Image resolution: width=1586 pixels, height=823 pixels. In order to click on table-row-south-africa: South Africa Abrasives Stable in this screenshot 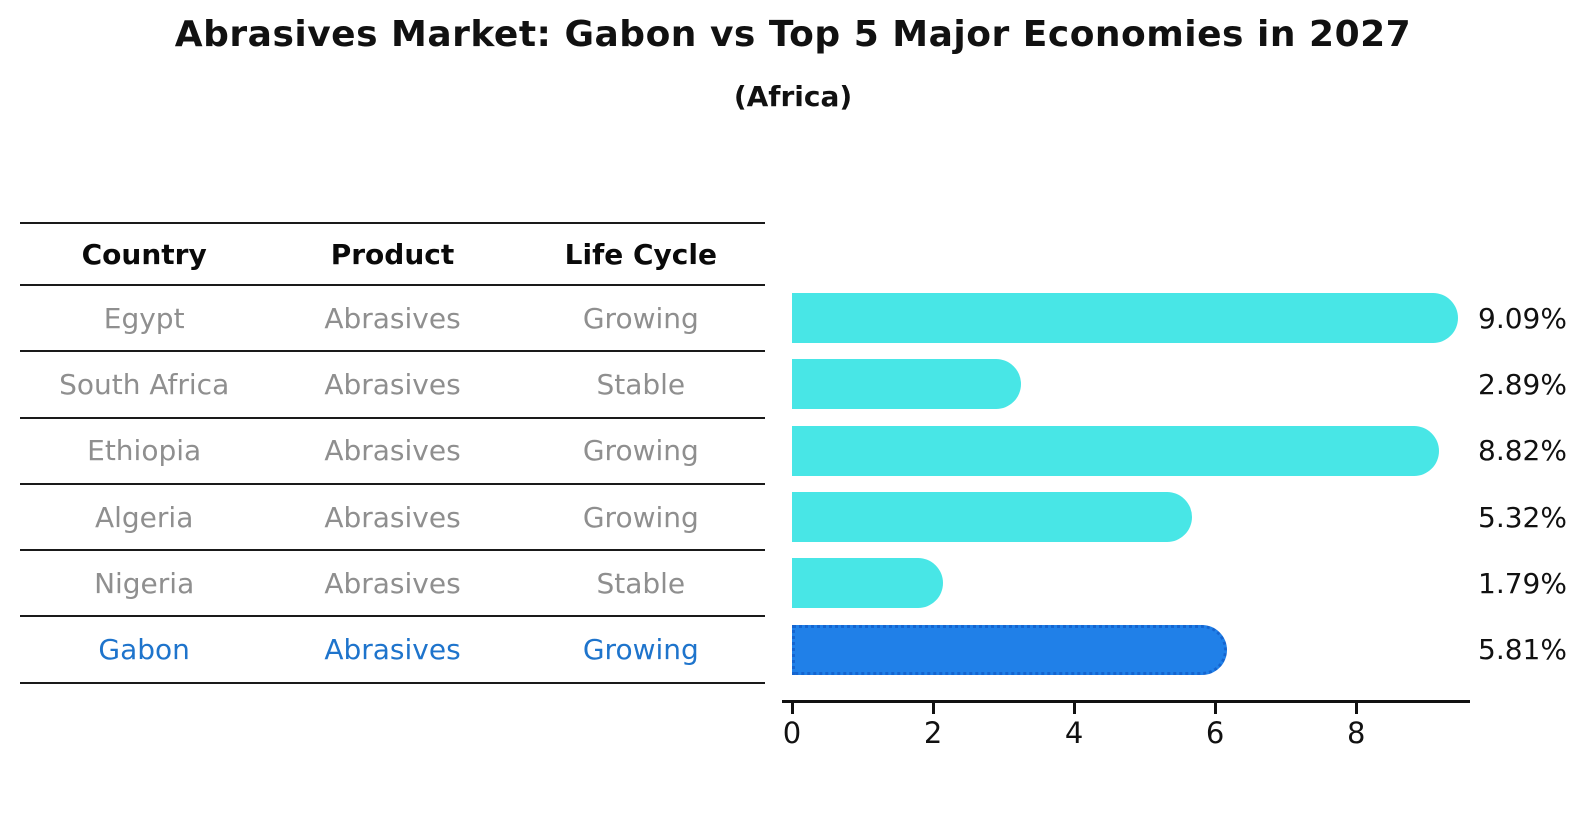, I will do `click(392, 385)`.